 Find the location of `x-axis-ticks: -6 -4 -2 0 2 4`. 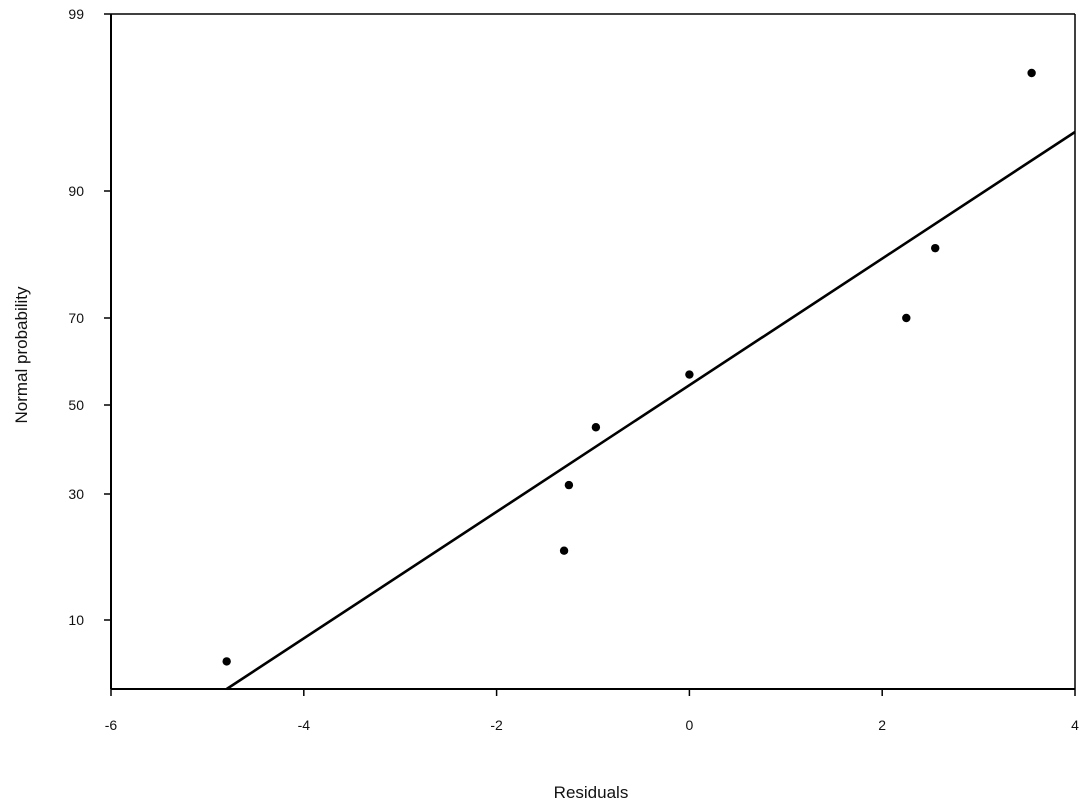

x-axis-ticks: -6 -4 -2 0 2 4 is located at coordinates (592, 711).